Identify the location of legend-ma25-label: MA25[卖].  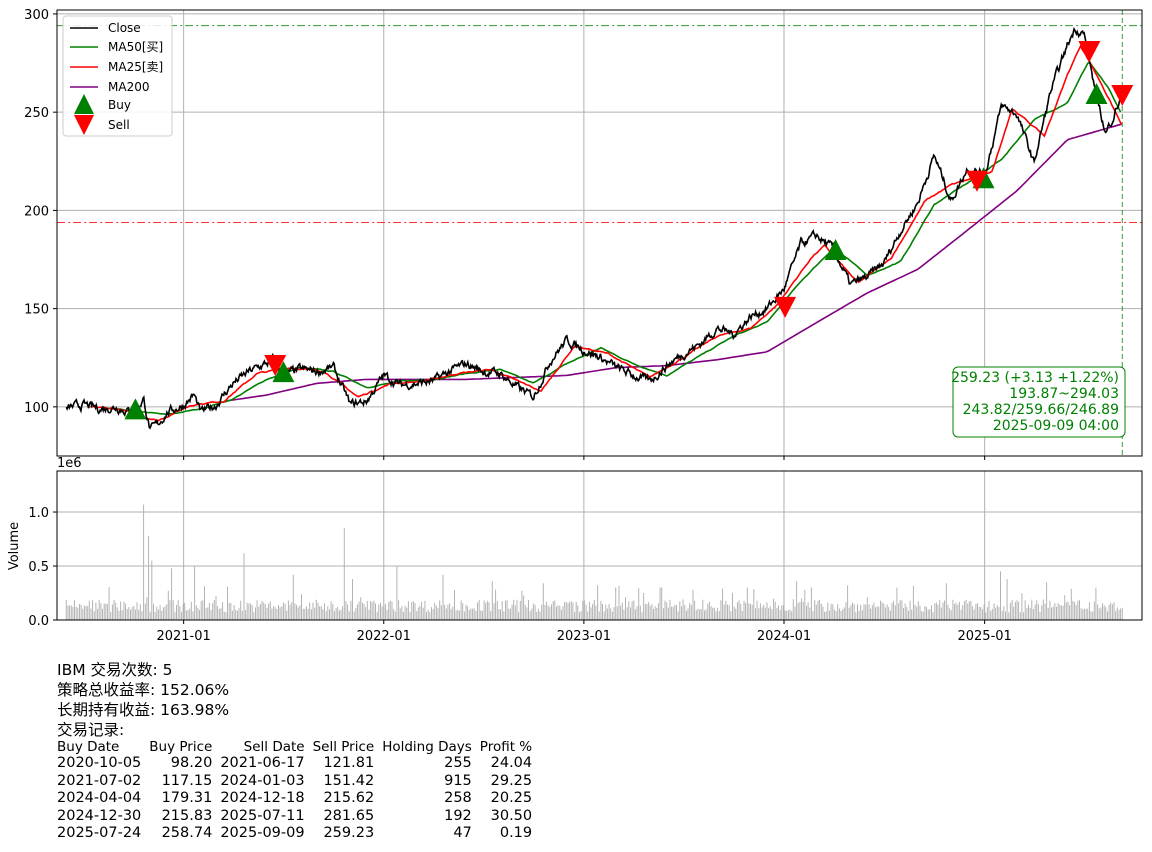
(135, 67).